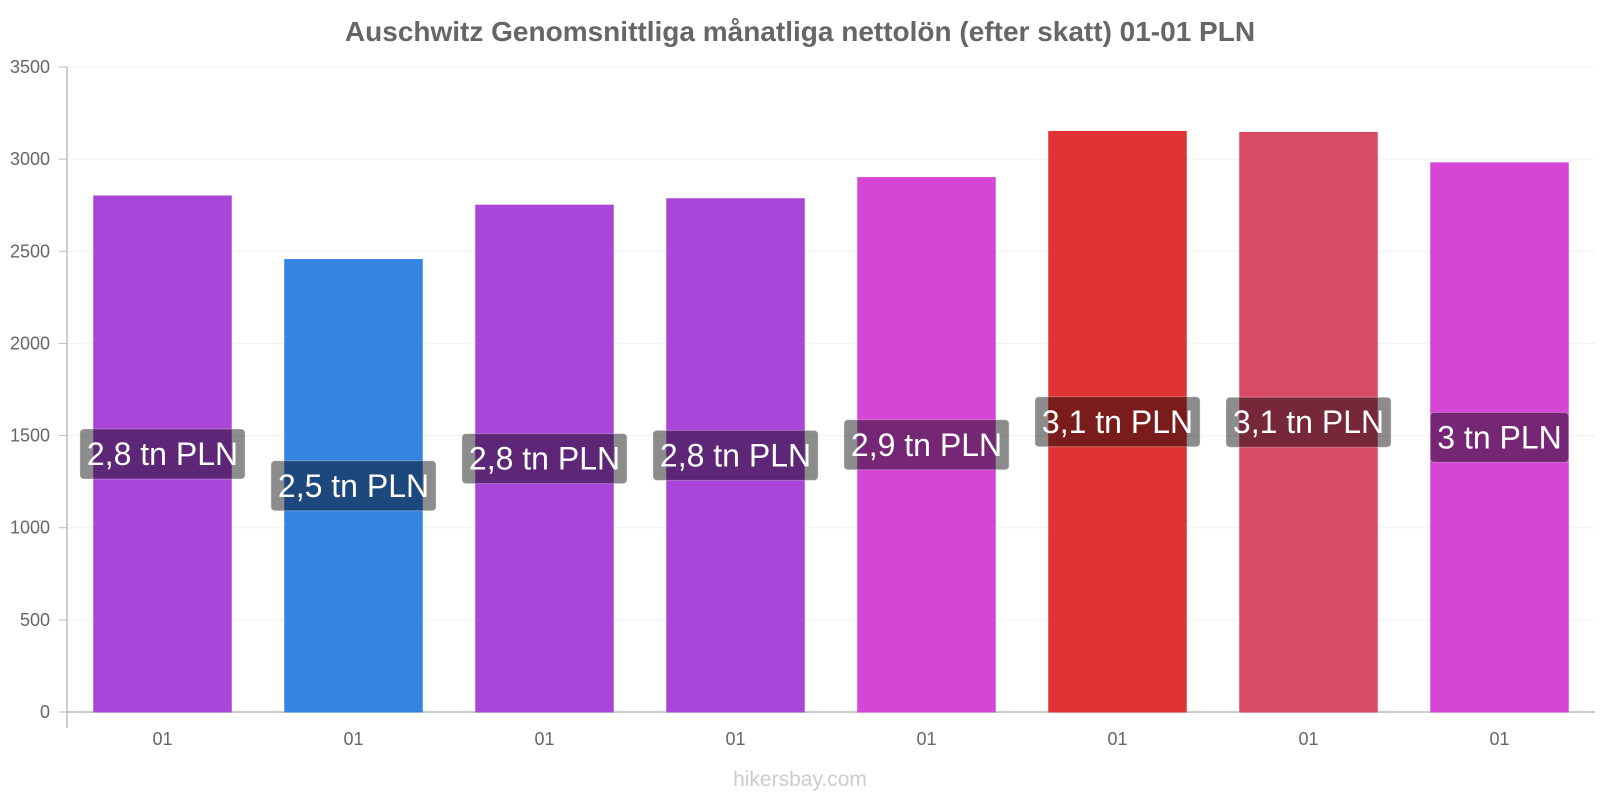  I want to click on data-label: 3 tn PLN, so click(1499, 437).